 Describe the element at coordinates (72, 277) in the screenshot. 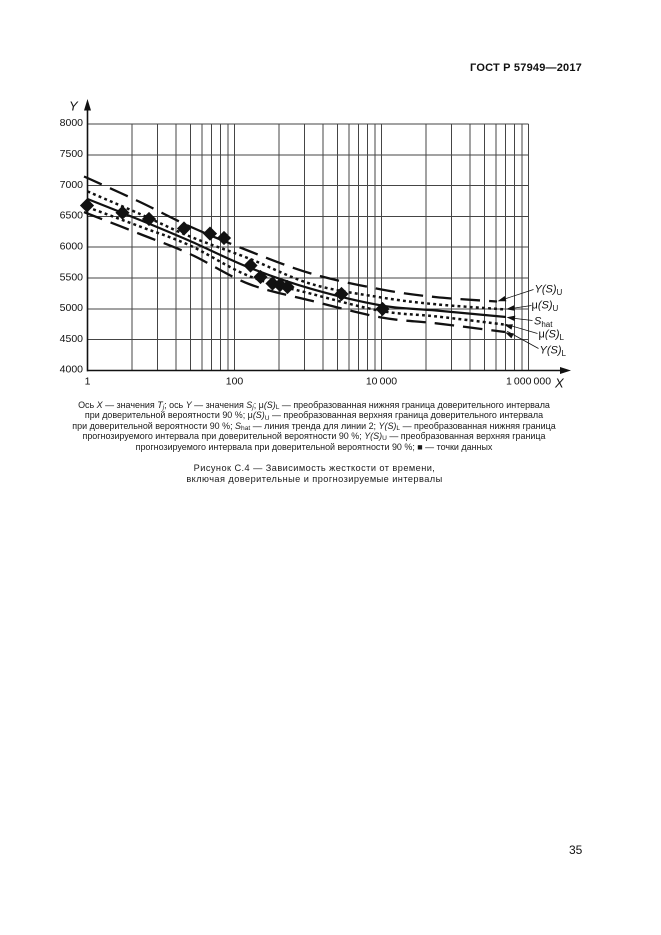

I see `svg-text: 5500` at that location.